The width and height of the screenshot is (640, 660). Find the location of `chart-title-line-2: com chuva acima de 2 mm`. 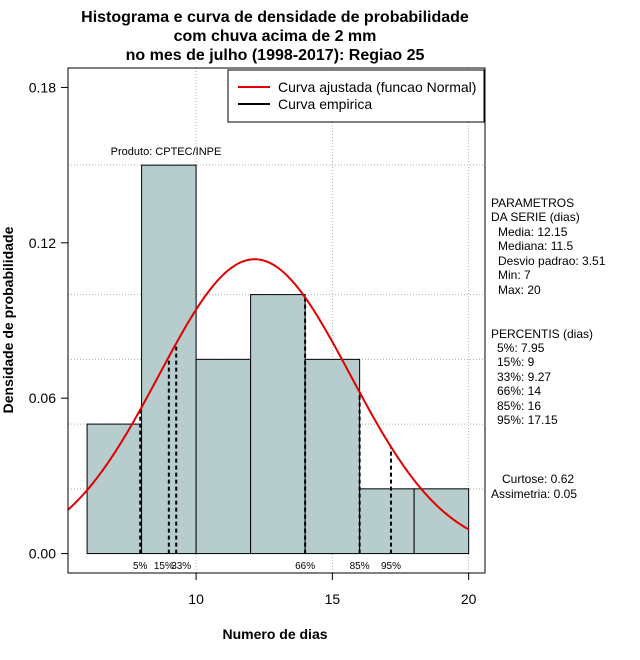

chart-title-line-2: com chuva acima de 2 mm is located at coordinates (275, 36).